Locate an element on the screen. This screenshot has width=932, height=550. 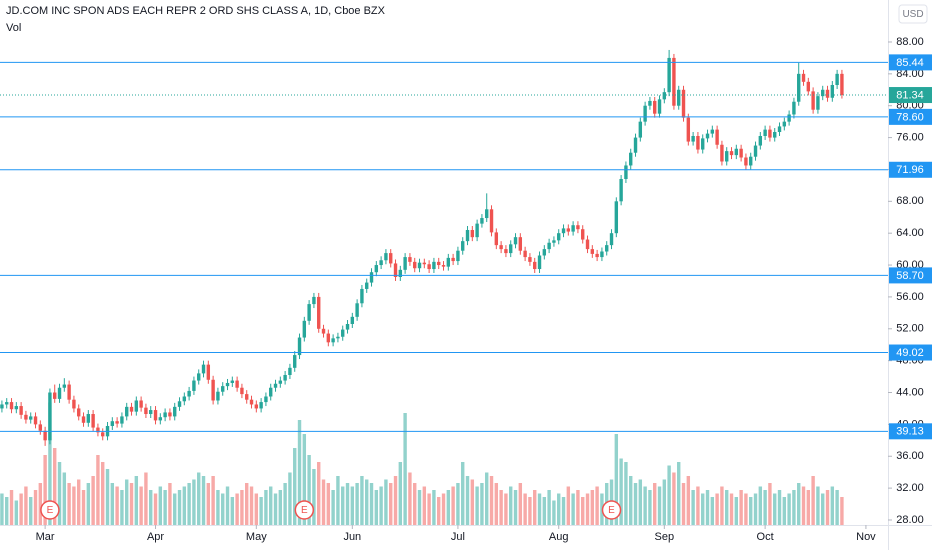
earnings-label: E is located at coordinates (50, 510).